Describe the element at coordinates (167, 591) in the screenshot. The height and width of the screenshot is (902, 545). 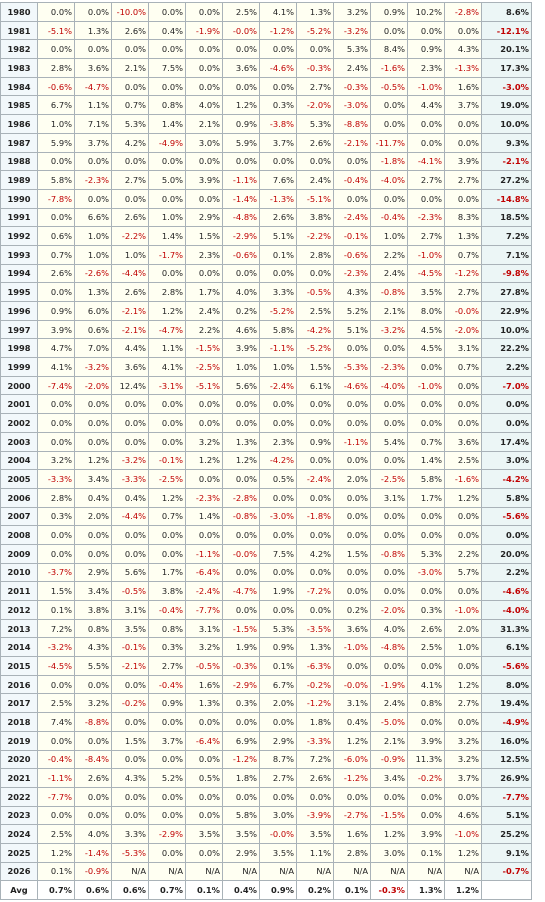
I see `month-cell: 3.8%` at that location.